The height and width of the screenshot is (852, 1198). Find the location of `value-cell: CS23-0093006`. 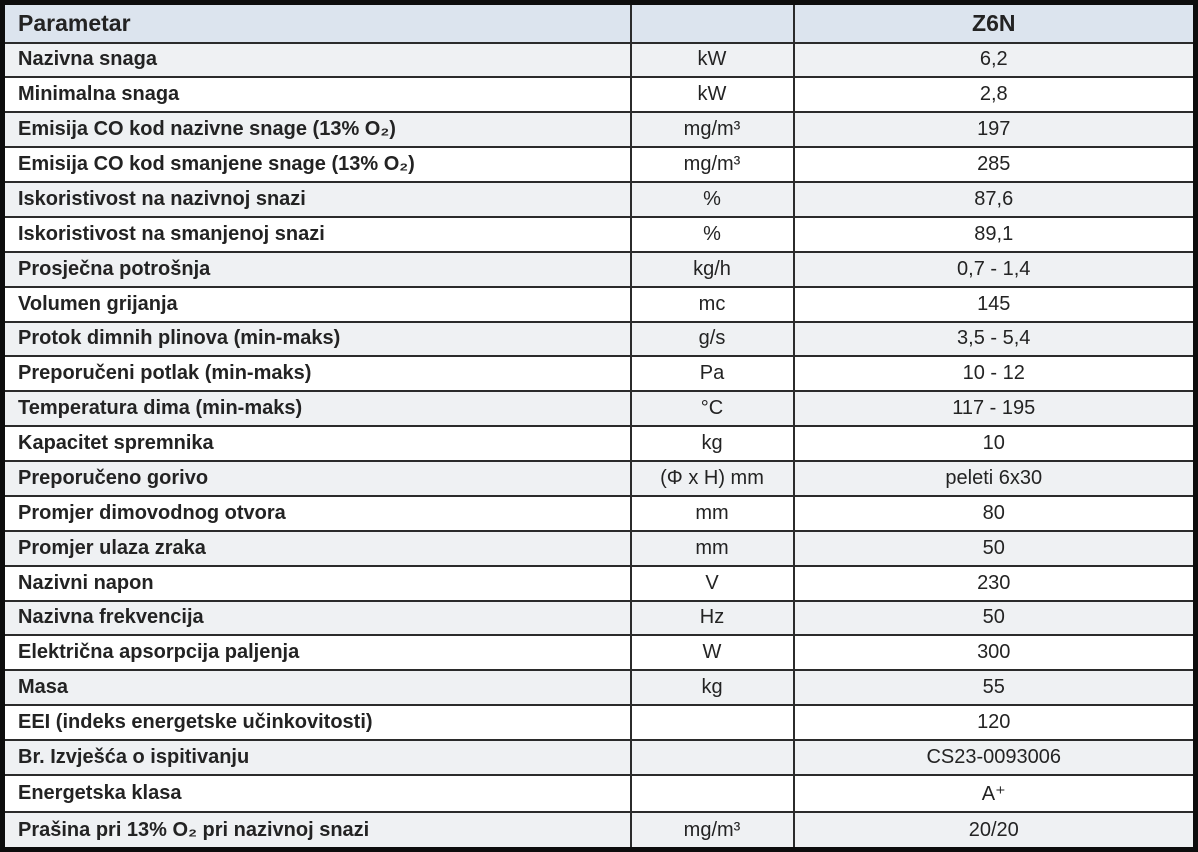

value-cell: CS23-0093006 is located at coordinates (994, 757).